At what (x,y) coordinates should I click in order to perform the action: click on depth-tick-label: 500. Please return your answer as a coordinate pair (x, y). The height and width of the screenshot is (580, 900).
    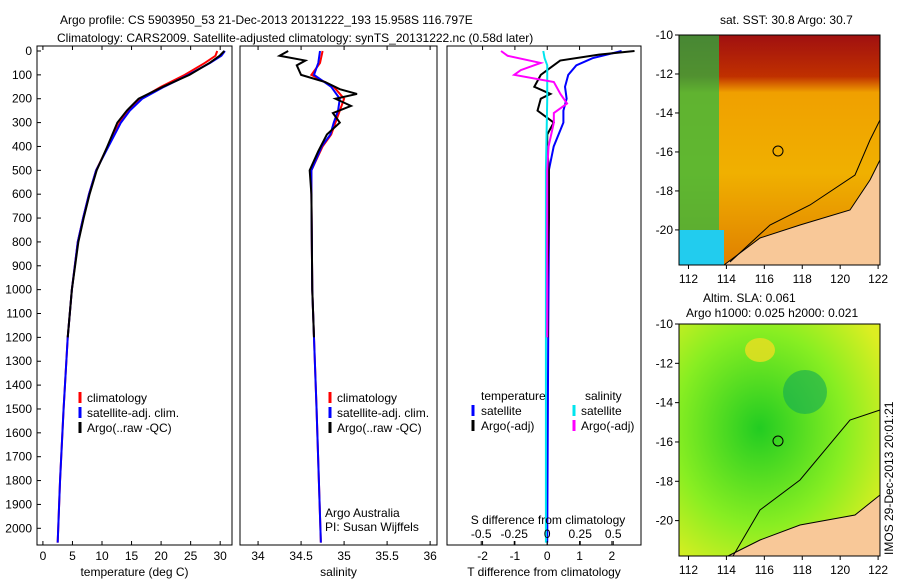
    Looking at the image, I should click on (22, 170).